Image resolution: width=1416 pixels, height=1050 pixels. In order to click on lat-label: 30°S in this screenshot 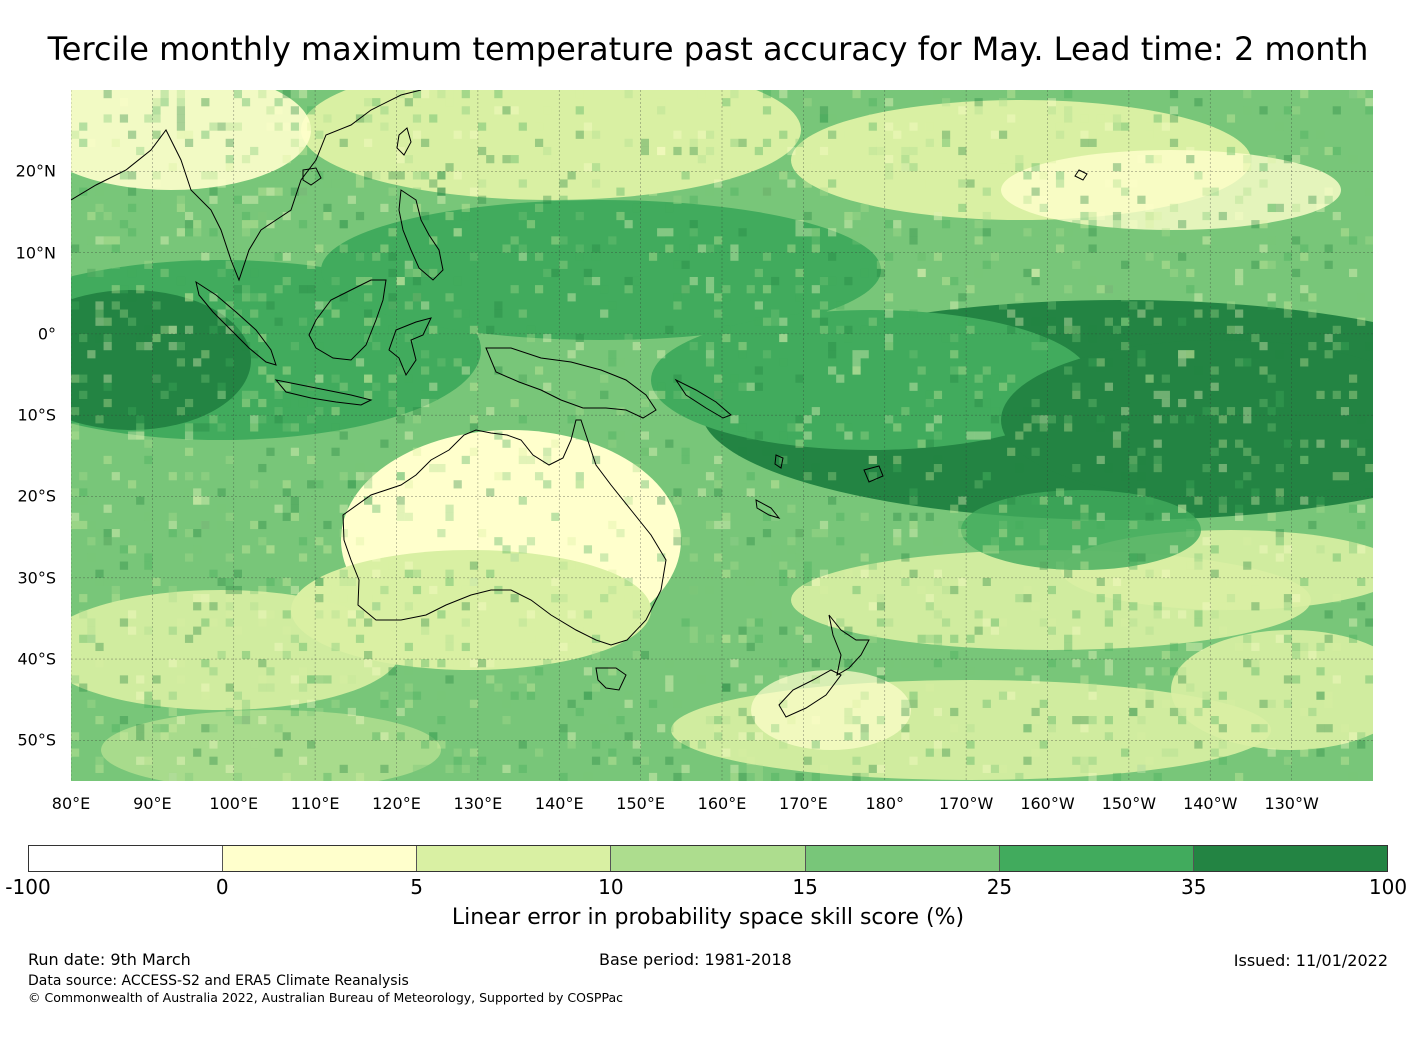, I will do `click(36, 578)`.